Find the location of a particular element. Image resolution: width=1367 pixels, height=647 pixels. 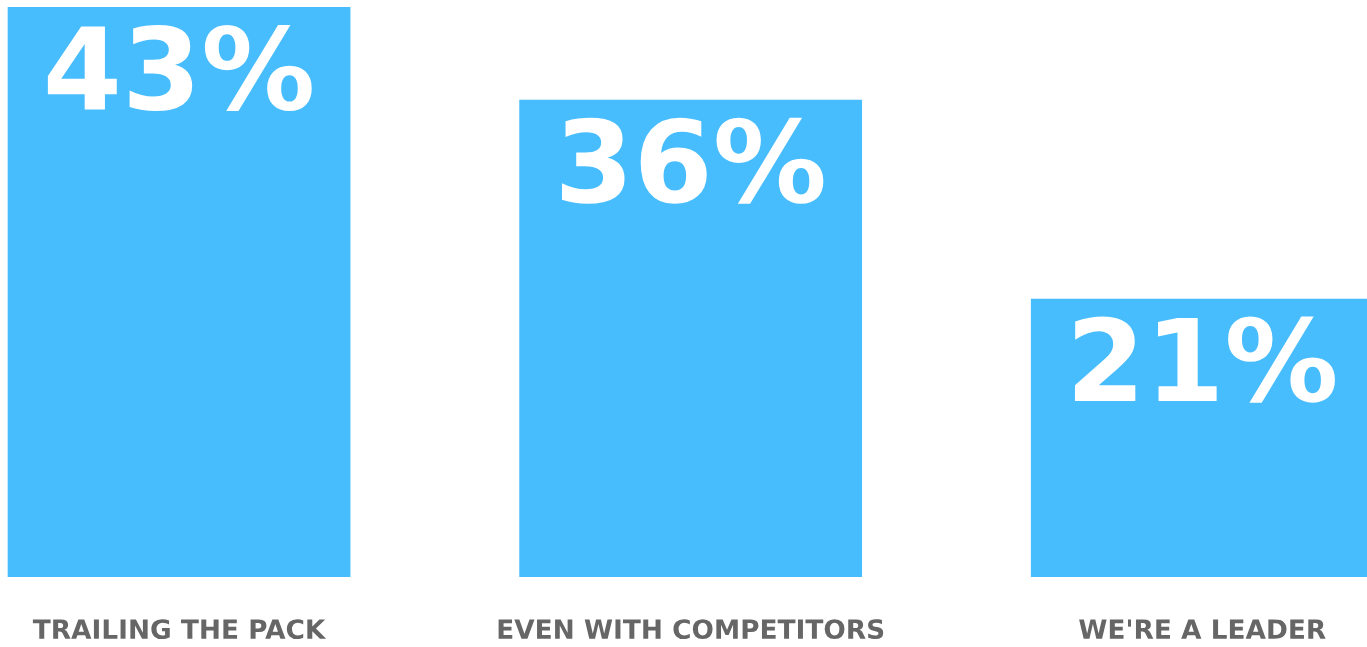

data-label: 36% is located at coordinates (692, 160).